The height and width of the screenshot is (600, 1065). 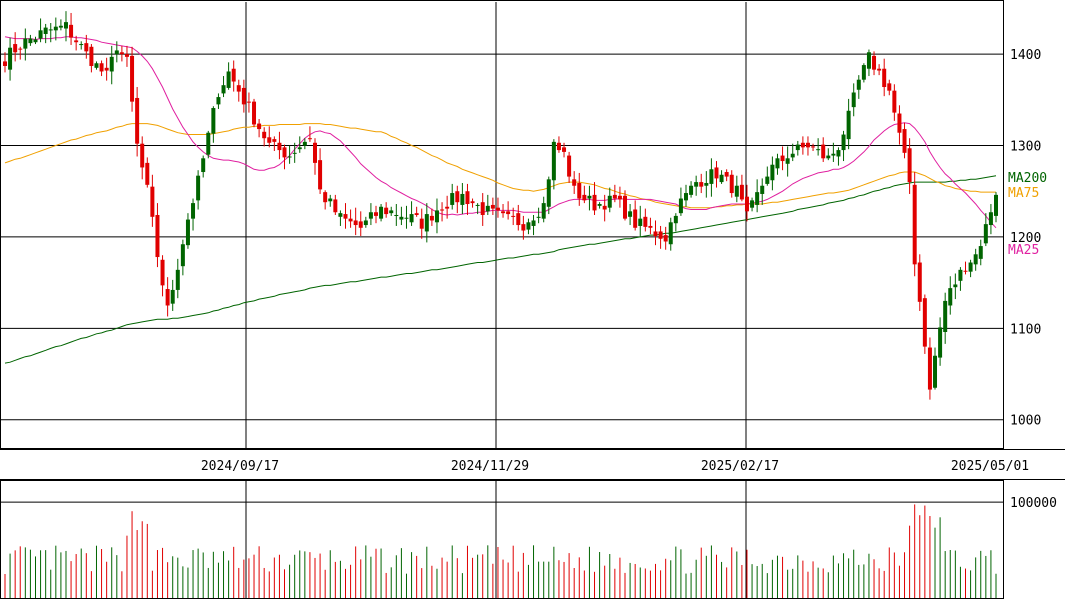 I want to click on price-tick-label: 1000, so click(x=1025, y=421).